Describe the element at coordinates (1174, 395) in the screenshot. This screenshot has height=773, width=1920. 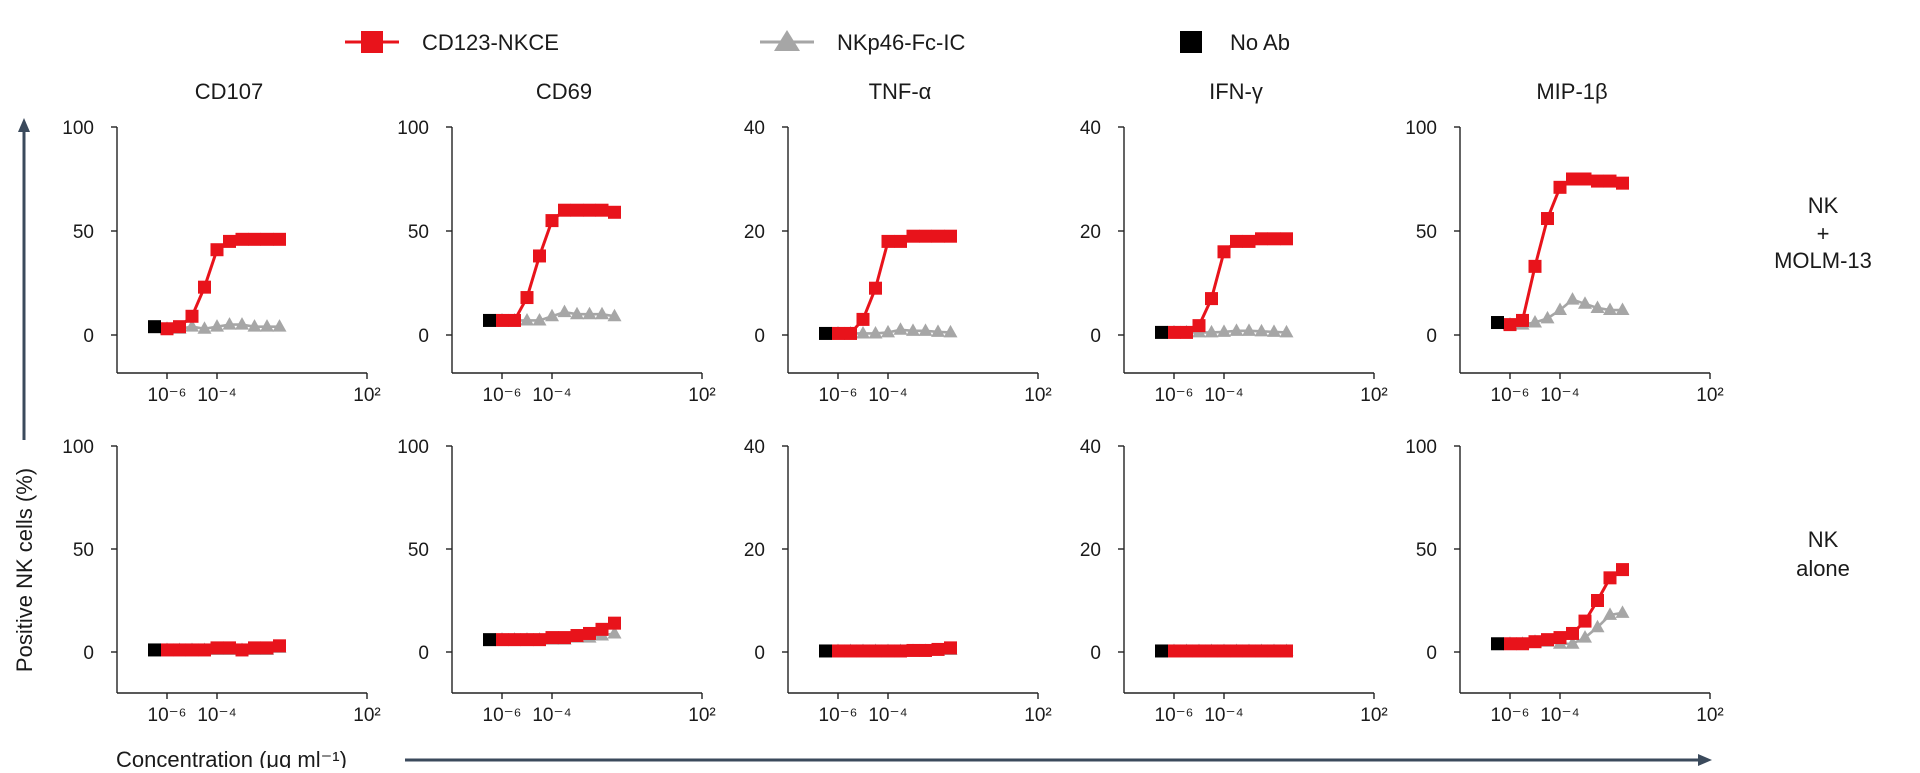
I see `panel-3-x-tick-label-0: 10⁻⁶` at that location.